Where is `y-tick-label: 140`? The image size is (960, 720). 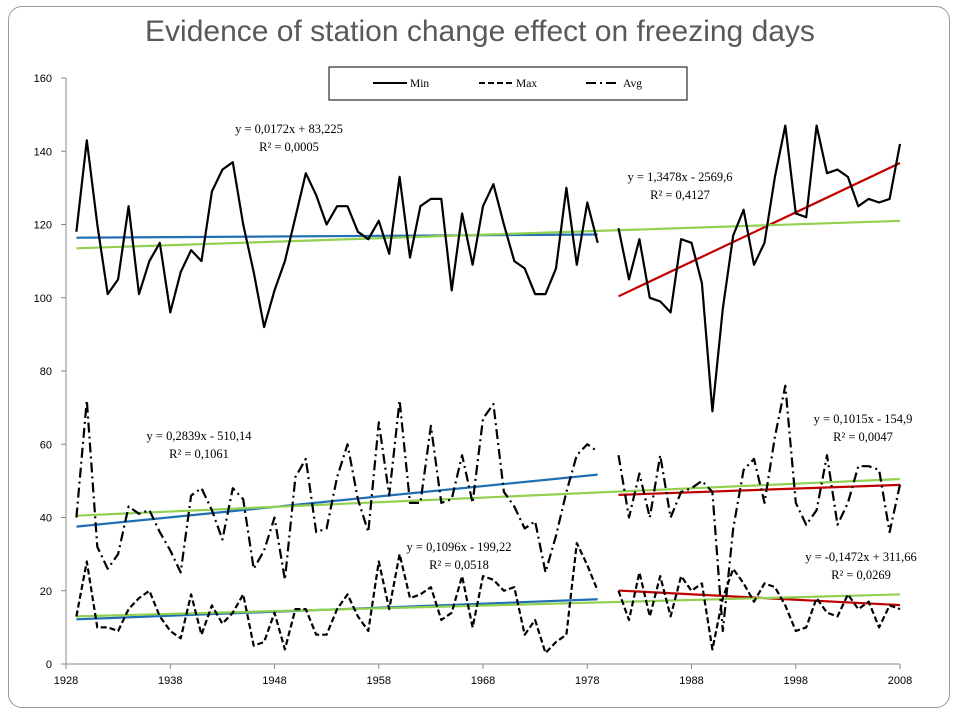 y-tick-label: 140 is located at coordinates (43, 152).